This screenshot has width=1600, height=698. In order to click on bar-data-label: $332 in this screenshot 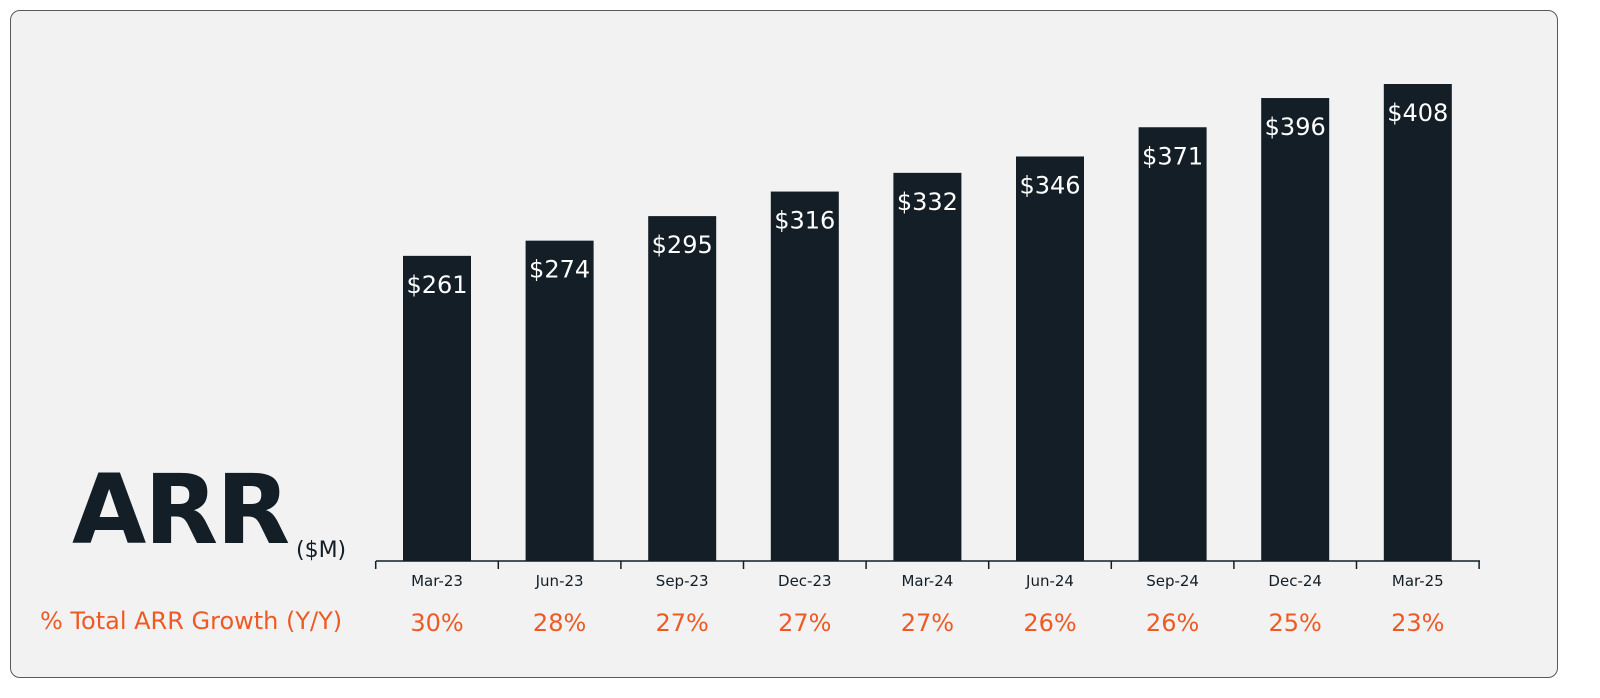, I will do `click(927, 202)`.